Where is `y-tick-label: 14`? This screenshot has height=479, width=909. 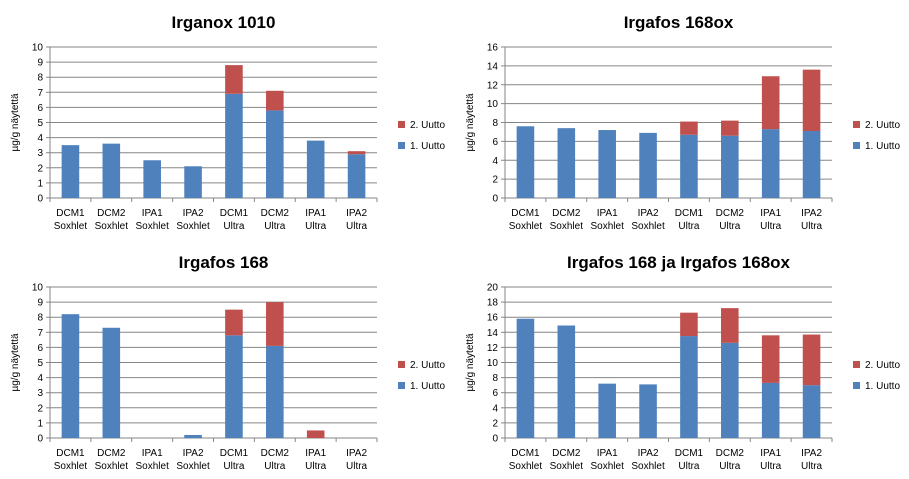 y-tick-label: 14 is located at coordinates (493, 66).